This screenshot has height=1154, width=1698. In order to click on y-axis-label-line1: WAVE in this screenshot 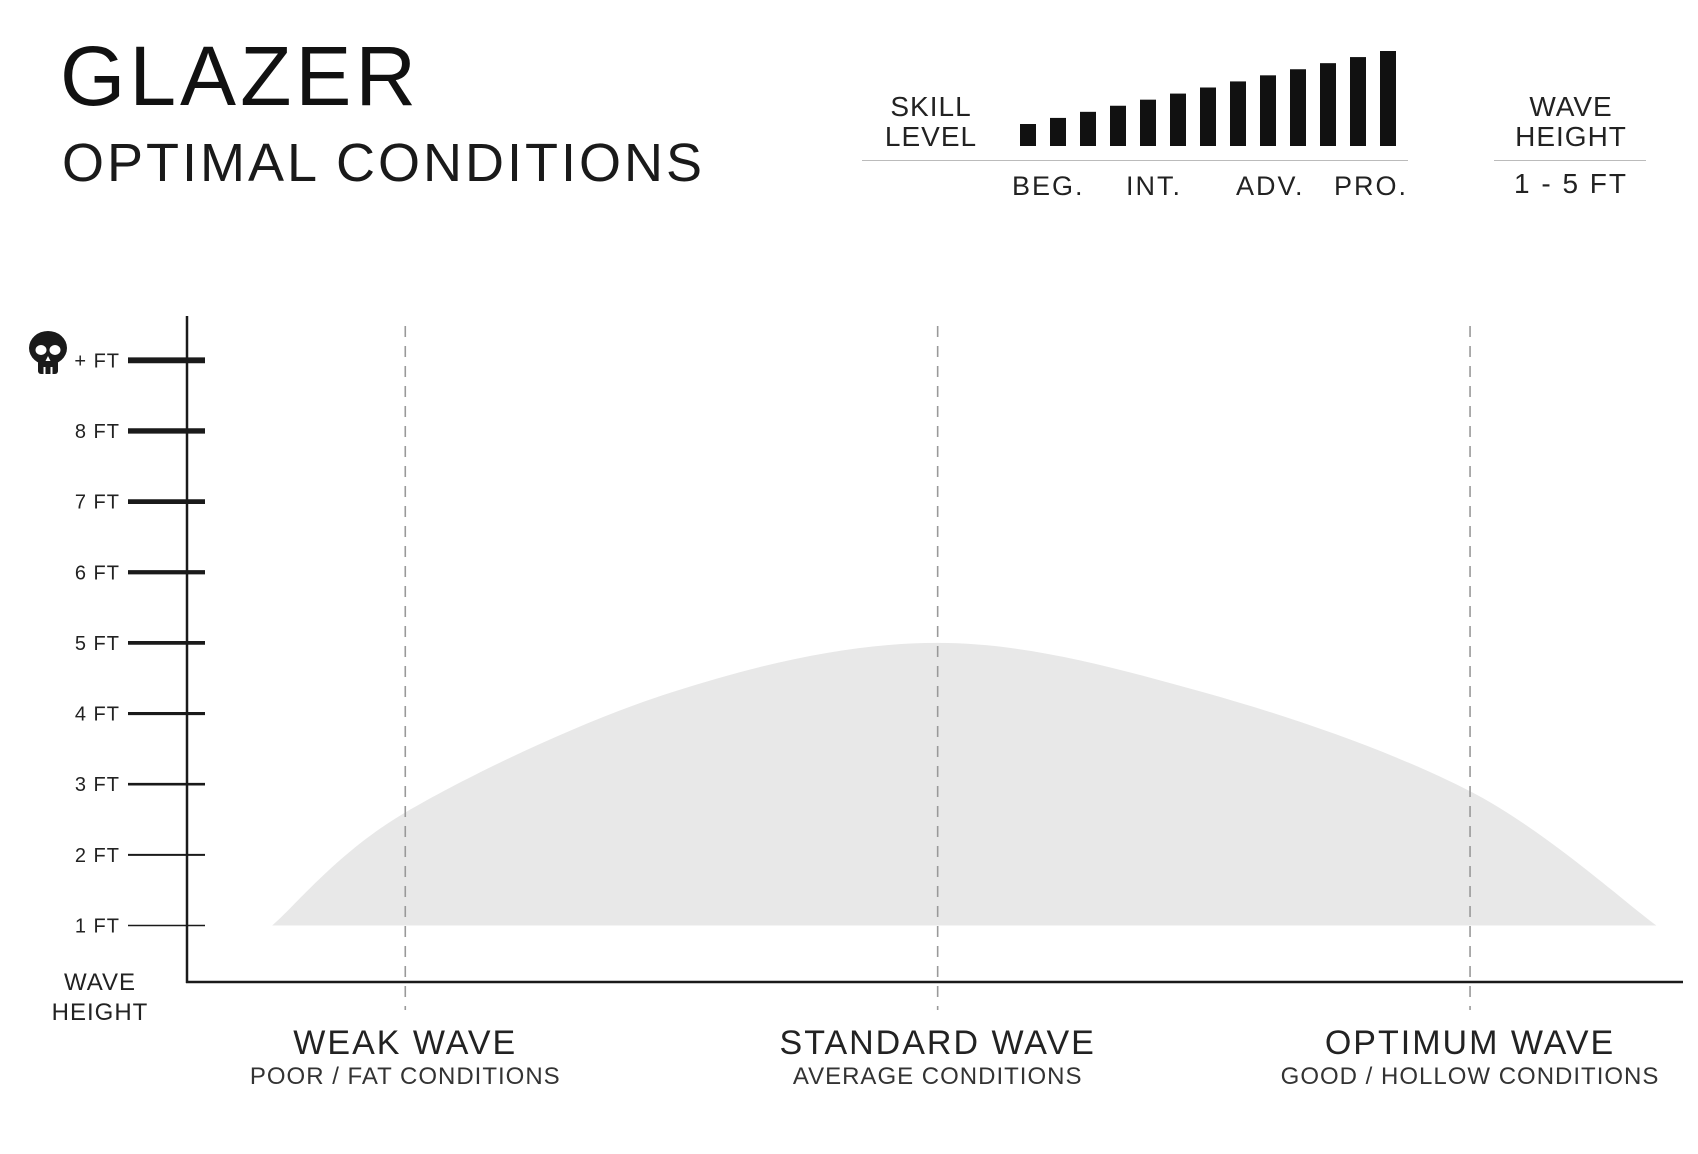, I will do `click(99, 982)`.